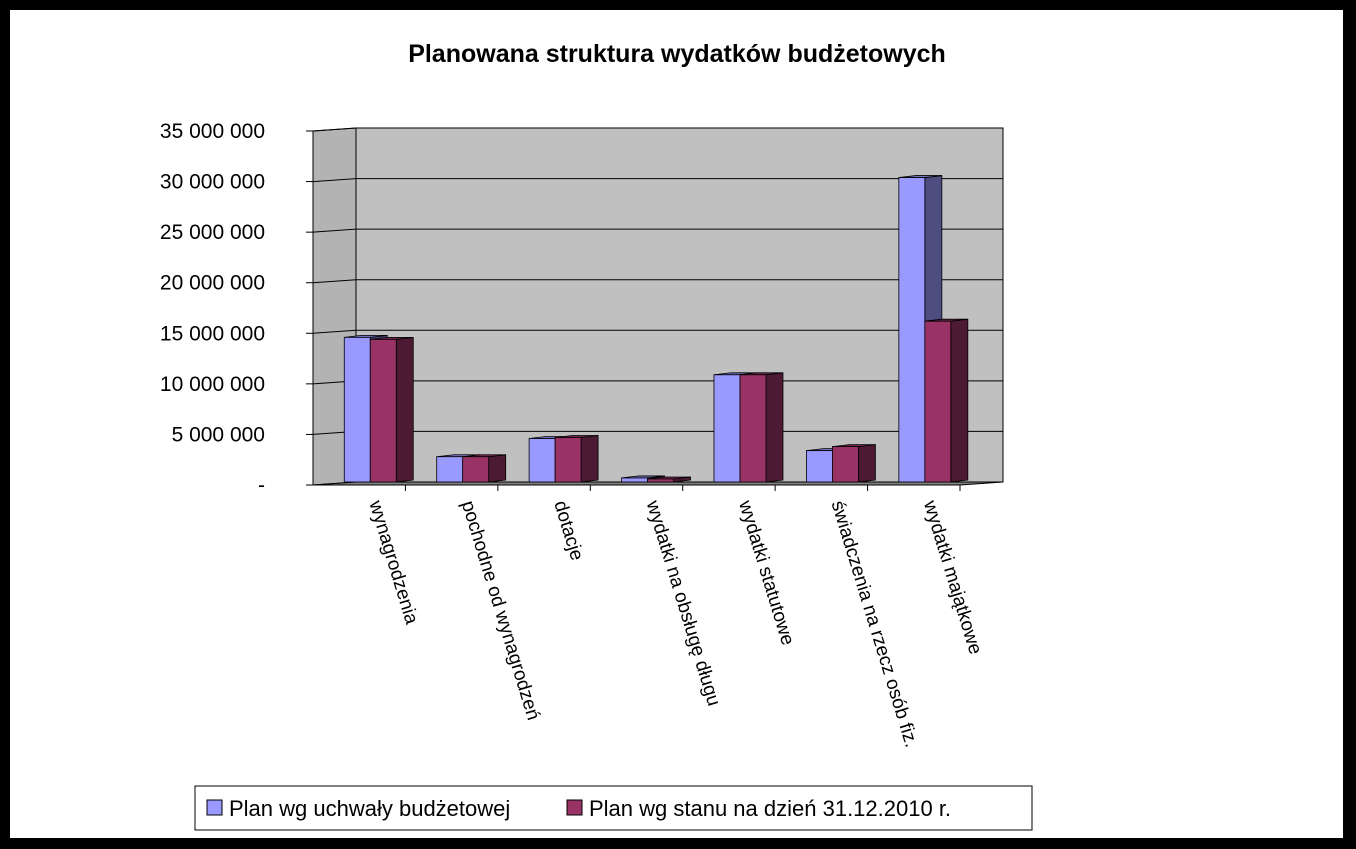 The image size is (1356, 849). Describe the element at coordinates (568, 530) in the screenshot. I see `x-category-label: dotacje` at that location.